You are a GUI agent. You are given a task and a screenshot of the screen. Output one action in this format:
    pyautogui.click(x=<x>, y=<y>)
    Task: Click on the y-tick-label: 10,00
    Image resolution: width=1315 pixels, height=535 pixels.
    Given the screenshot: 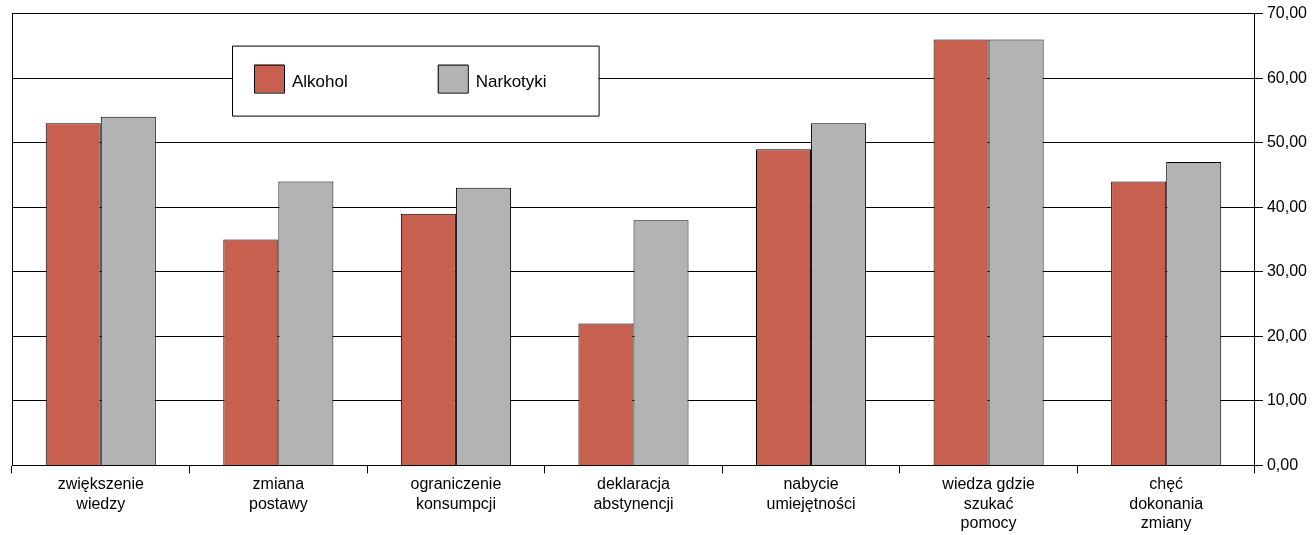 What is the action you would take?
    pyautogui.click(x=1287, y=400)
    